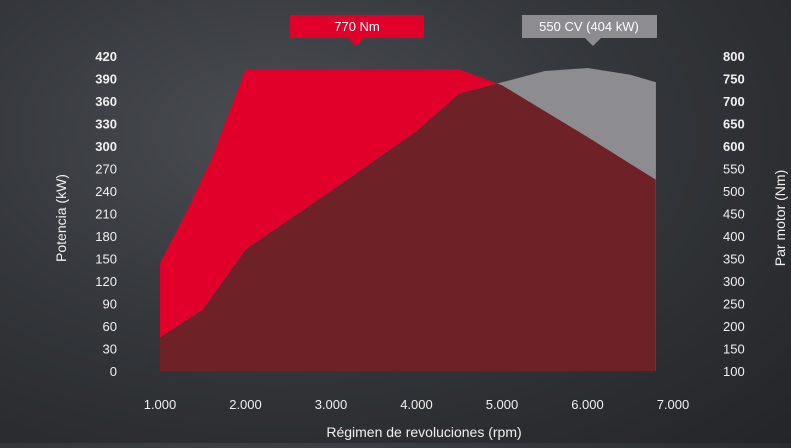 This screenshot has width=791, height=448. I want to click on left-axis-tick-330: 330, so click(106, 124).